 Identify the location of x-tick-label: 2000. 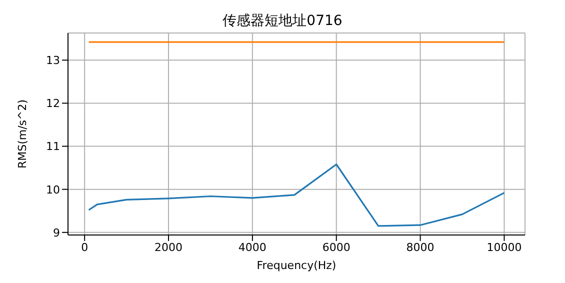
(168, 247).